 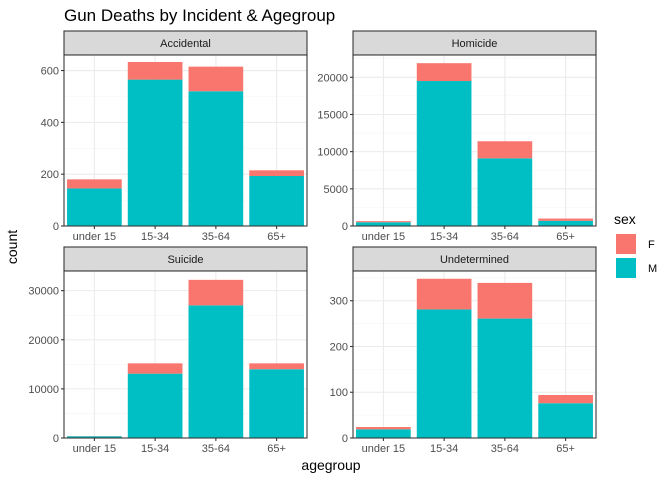 I want to click on bar-accidental-15-34-f, so click(x=155, y=70).